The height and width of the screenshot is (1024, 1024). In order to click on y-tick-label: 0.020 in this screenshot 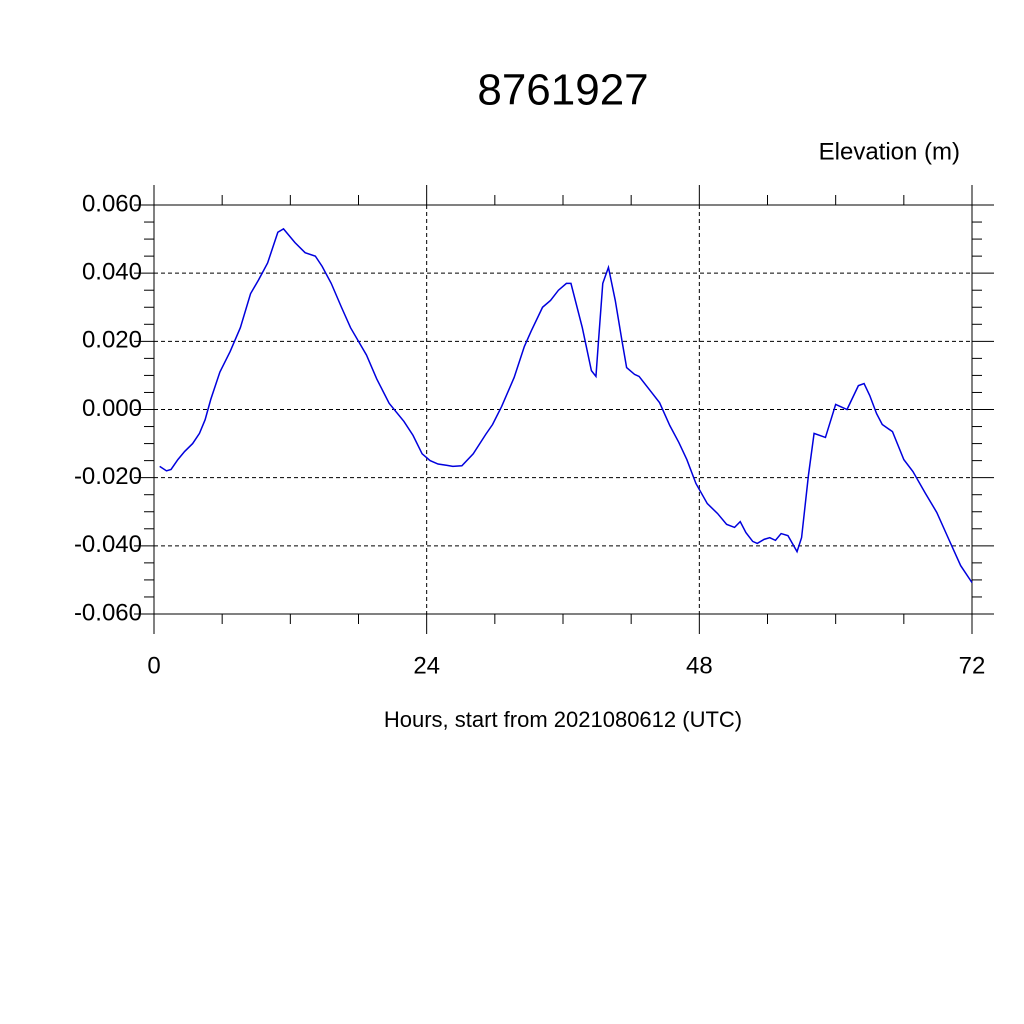, I will do `click(112, 340)`.